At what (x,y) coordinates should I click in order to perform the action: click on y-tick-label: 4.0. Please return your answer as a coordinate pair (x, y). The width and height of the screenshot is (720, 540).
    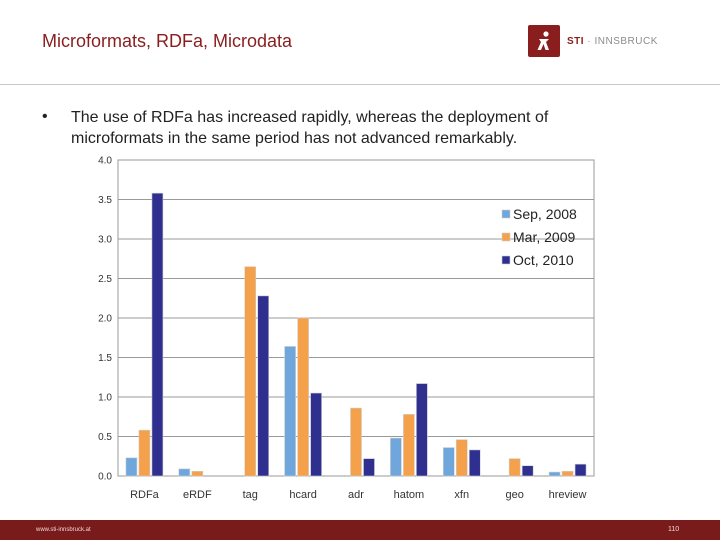
    Looking at the image, I should click on (105, 161).